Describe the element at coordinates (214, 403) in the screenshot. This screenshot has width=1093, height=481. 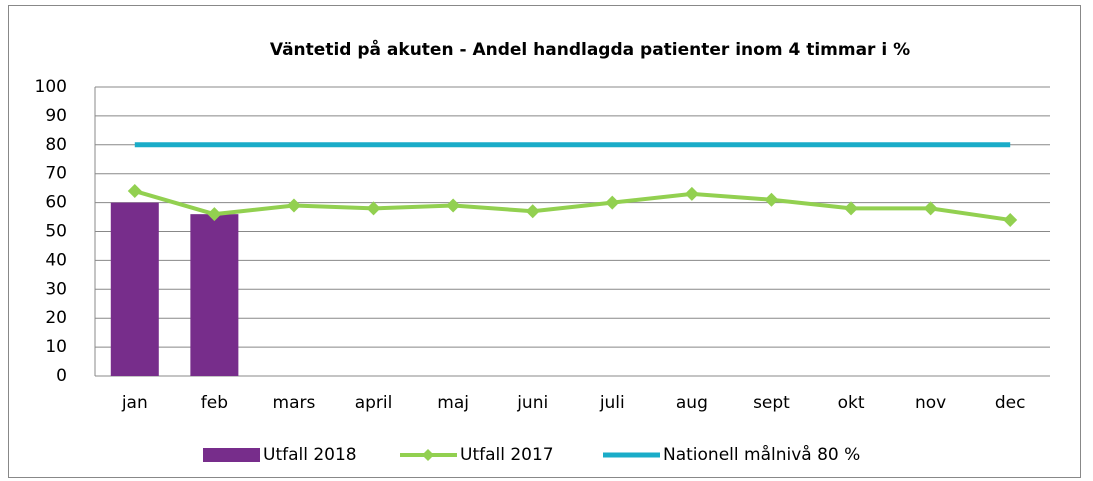
I see `x-tick-label: feb` at that location.